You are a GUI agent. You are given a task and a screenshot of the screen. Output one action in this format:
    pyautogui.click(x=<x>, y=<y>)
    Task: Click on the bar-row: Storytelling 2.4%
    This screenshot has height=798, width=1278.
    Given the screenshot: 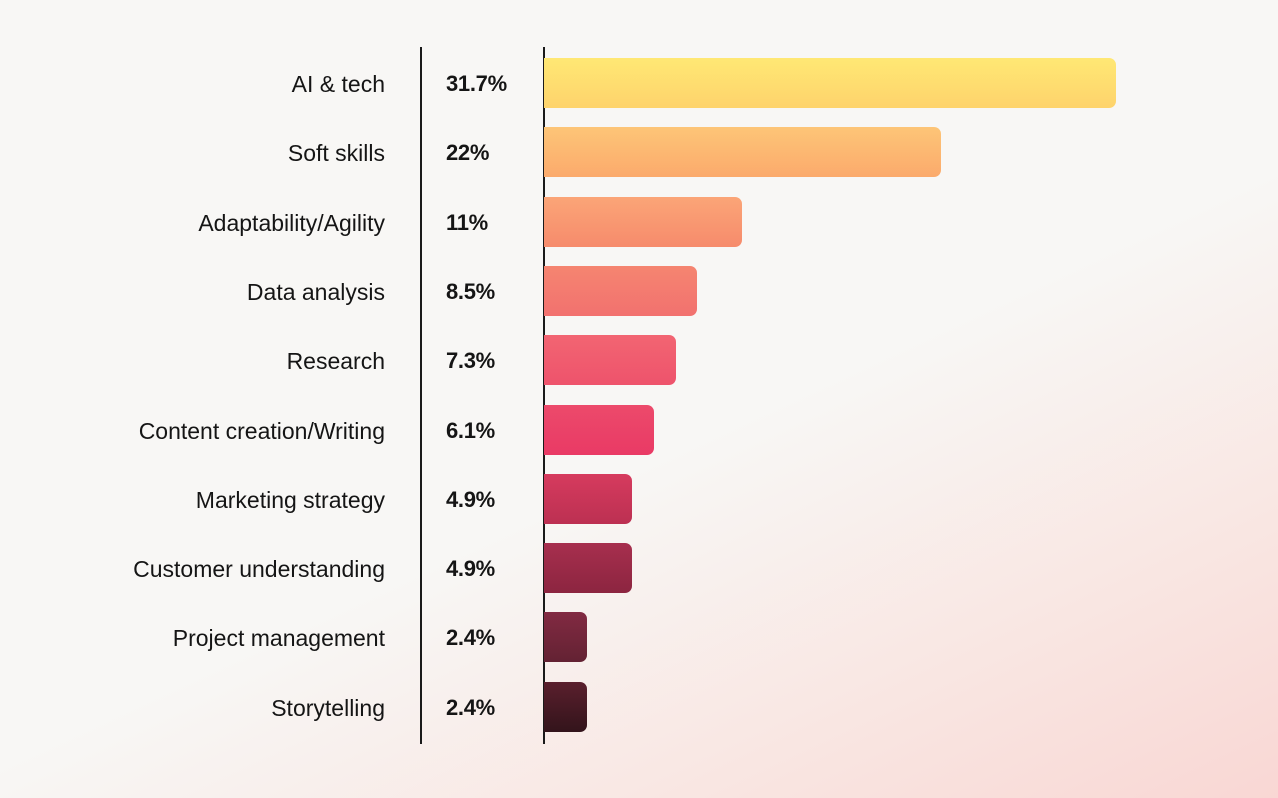 What is the action you would take?
    pyautogui.click(x=639, y=706)
    